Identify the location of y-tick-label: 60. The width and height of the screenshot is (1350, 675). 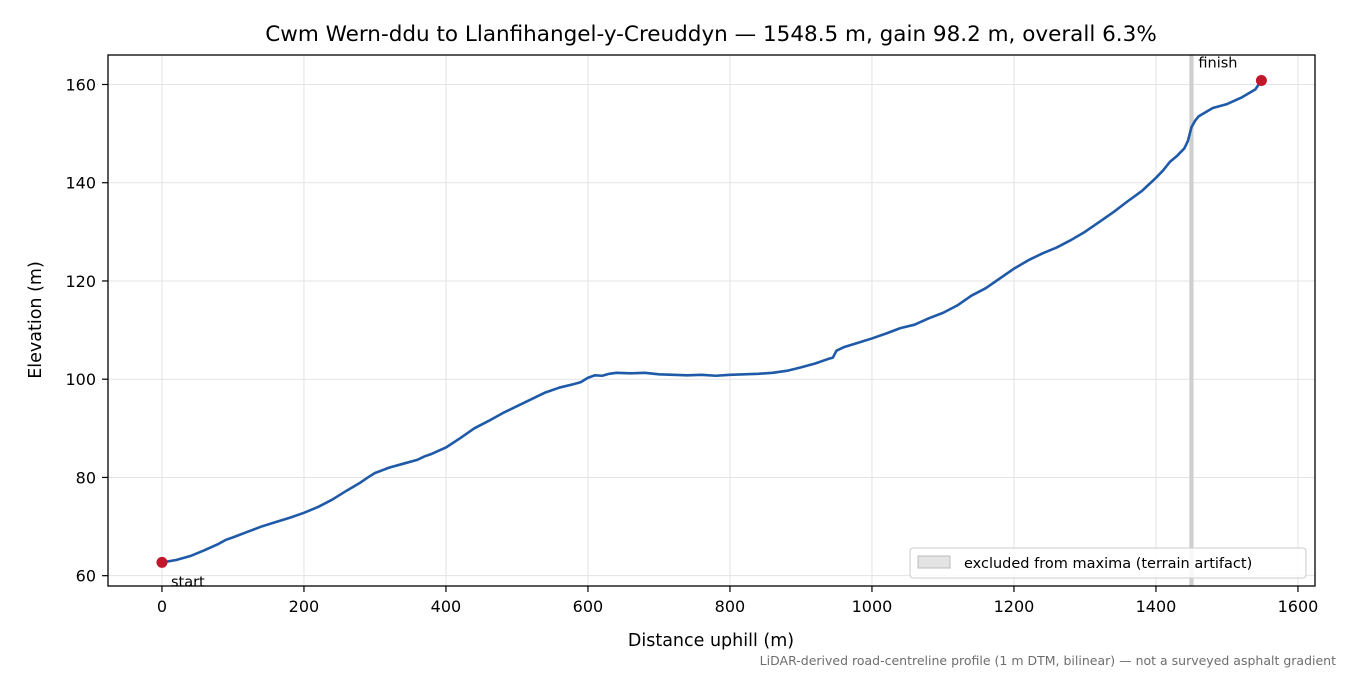
(86, 576).